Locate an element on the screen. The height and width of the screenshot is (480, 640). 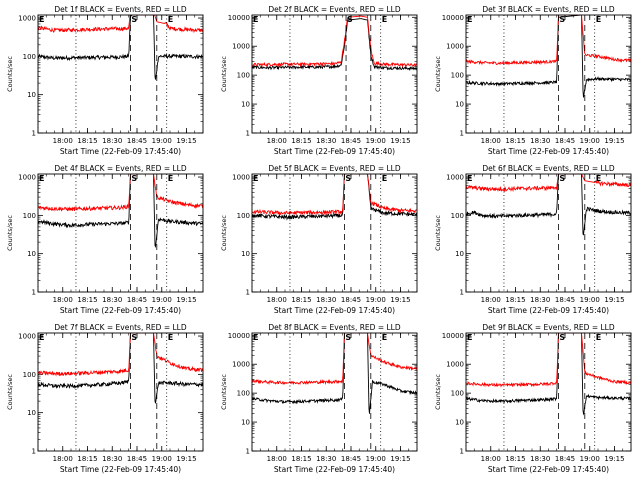
panel-title: Det 1f BLACK = Events, RED = LLD is located at coordinates (120, 9).